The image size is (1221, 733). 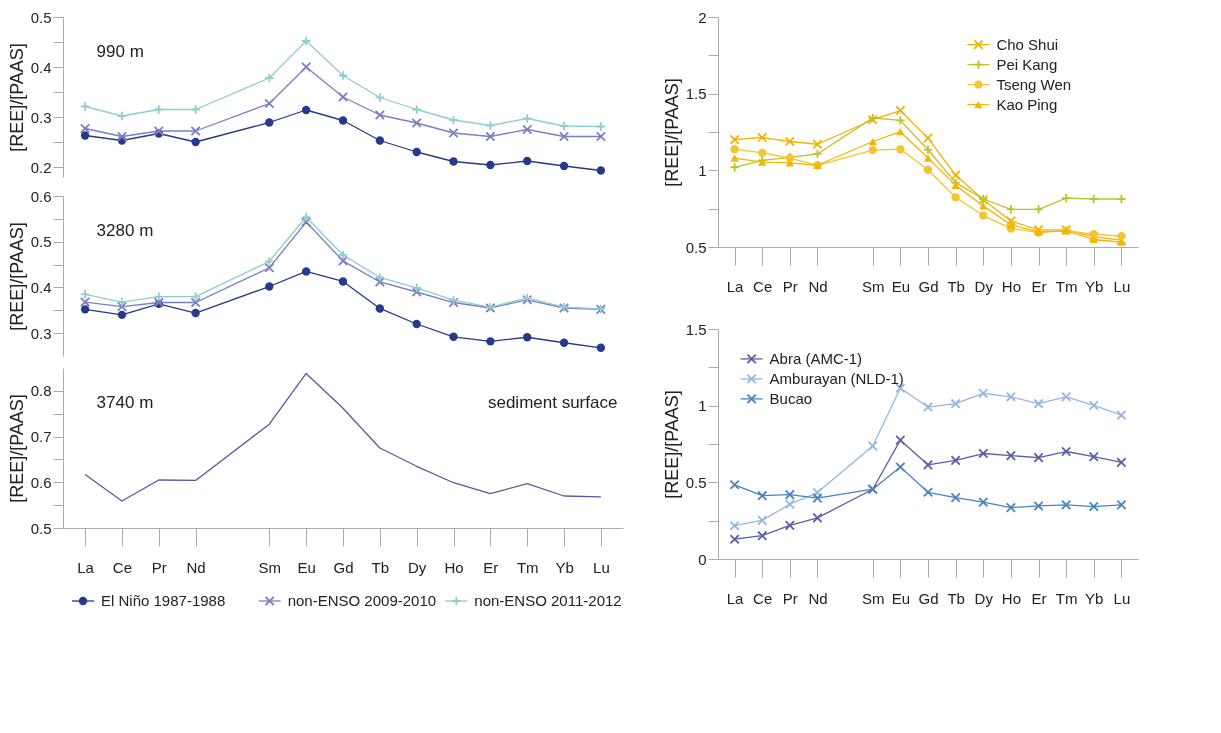 What do you see at coordinates (702, 17) in the screenshot?
I see `y-tick-label: 2` at bounding box center [702, 17].